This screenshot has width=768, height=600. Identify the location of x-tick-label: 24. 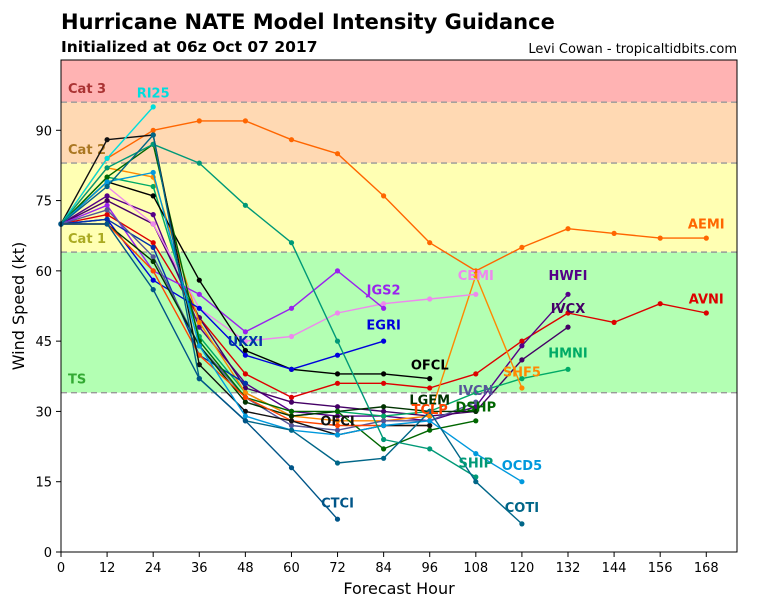
(153, 568).